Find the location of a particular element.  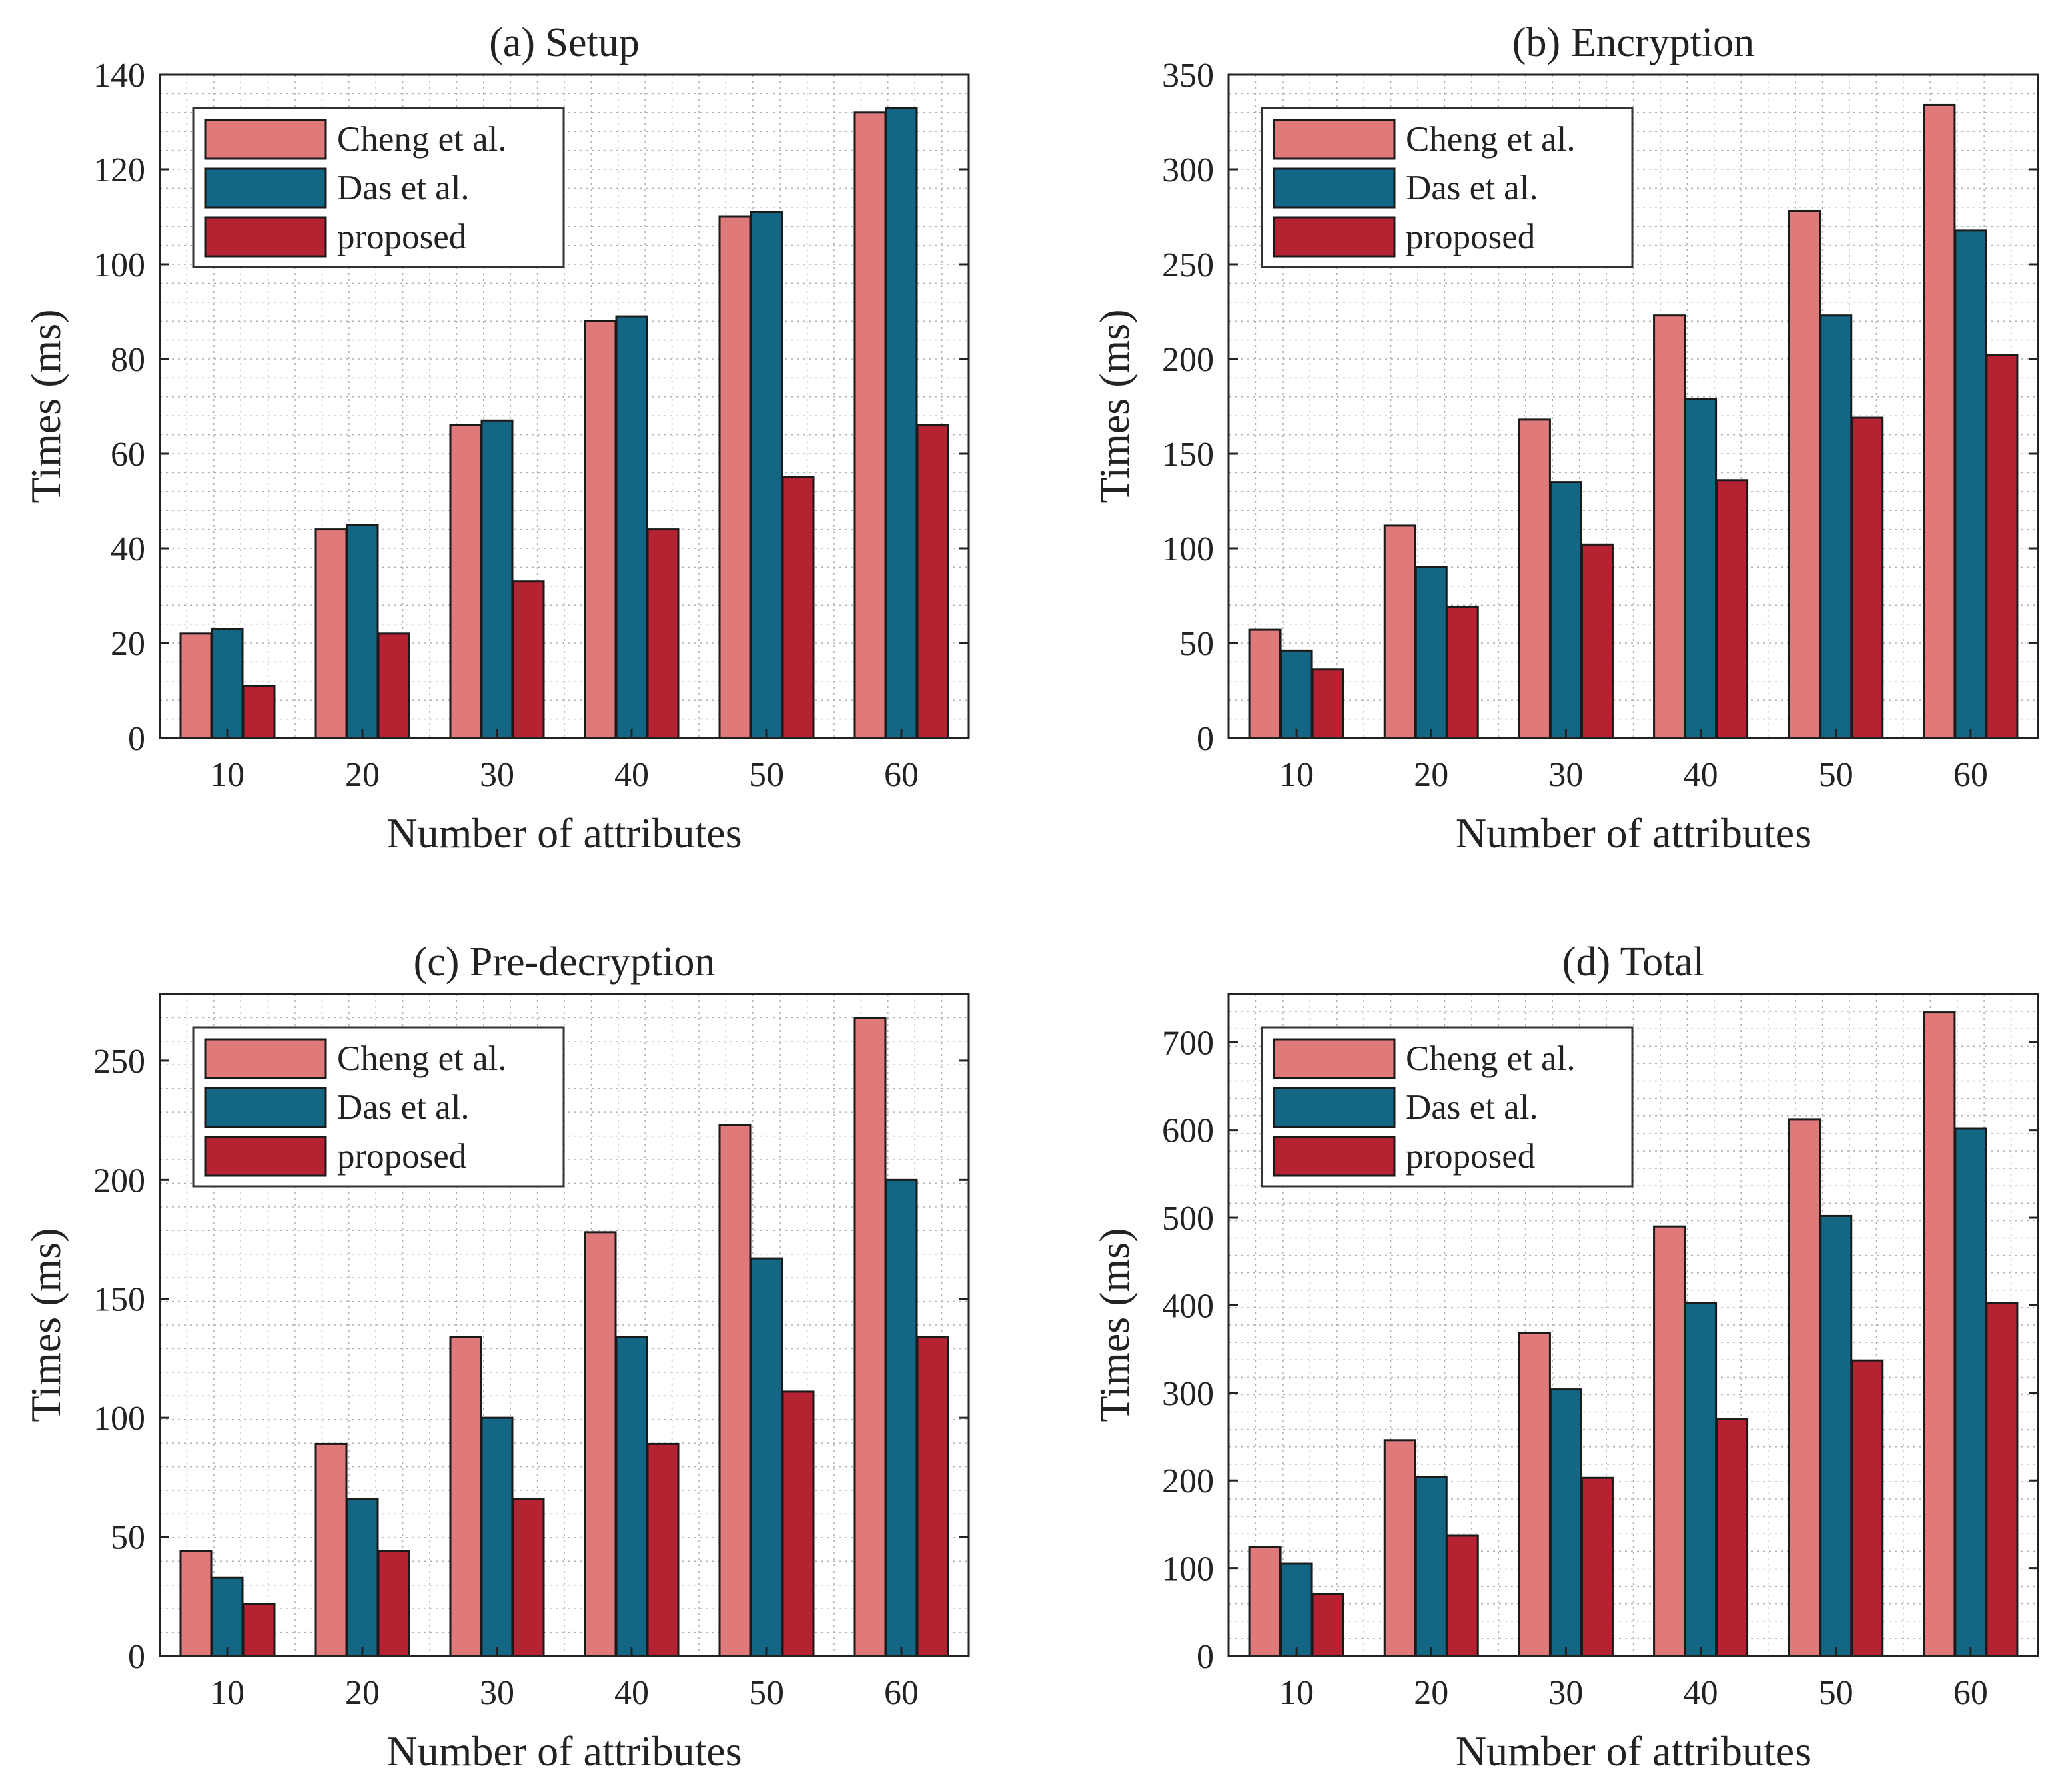

x-tick-label: 40 is located at coordinates (631, 1693).